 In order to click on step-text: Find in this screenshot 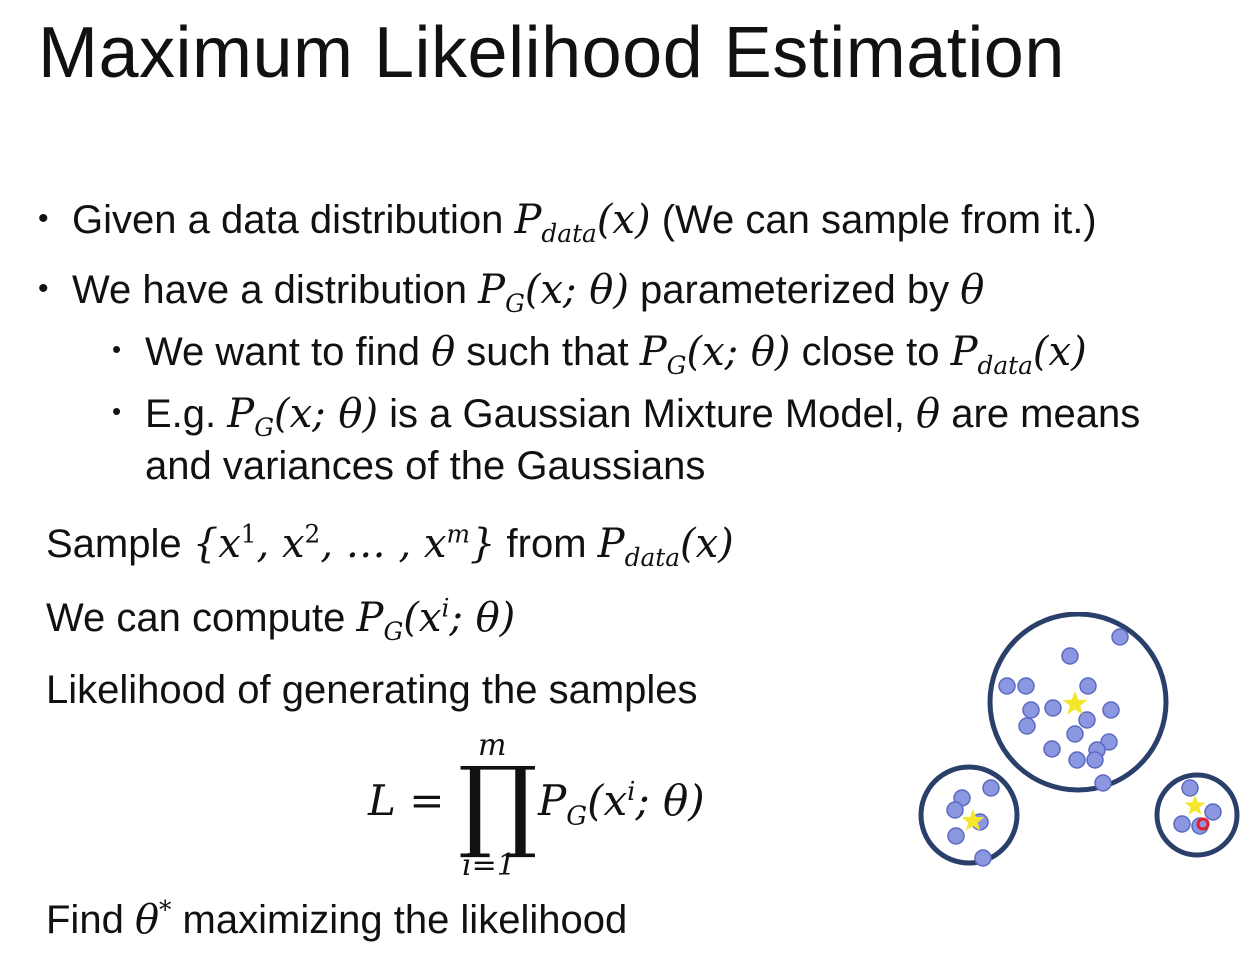, I will do `click(90, 920)`.